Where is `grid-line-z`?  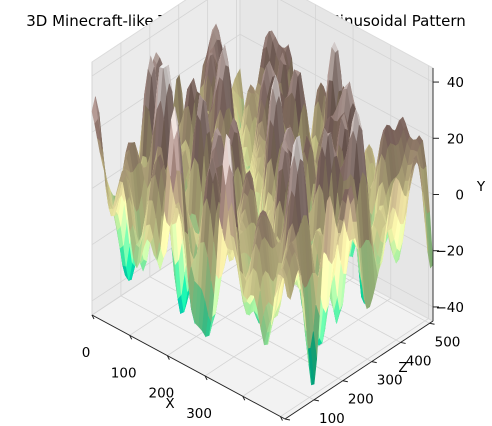
grid-line-z is located at coordinates (217, 348).